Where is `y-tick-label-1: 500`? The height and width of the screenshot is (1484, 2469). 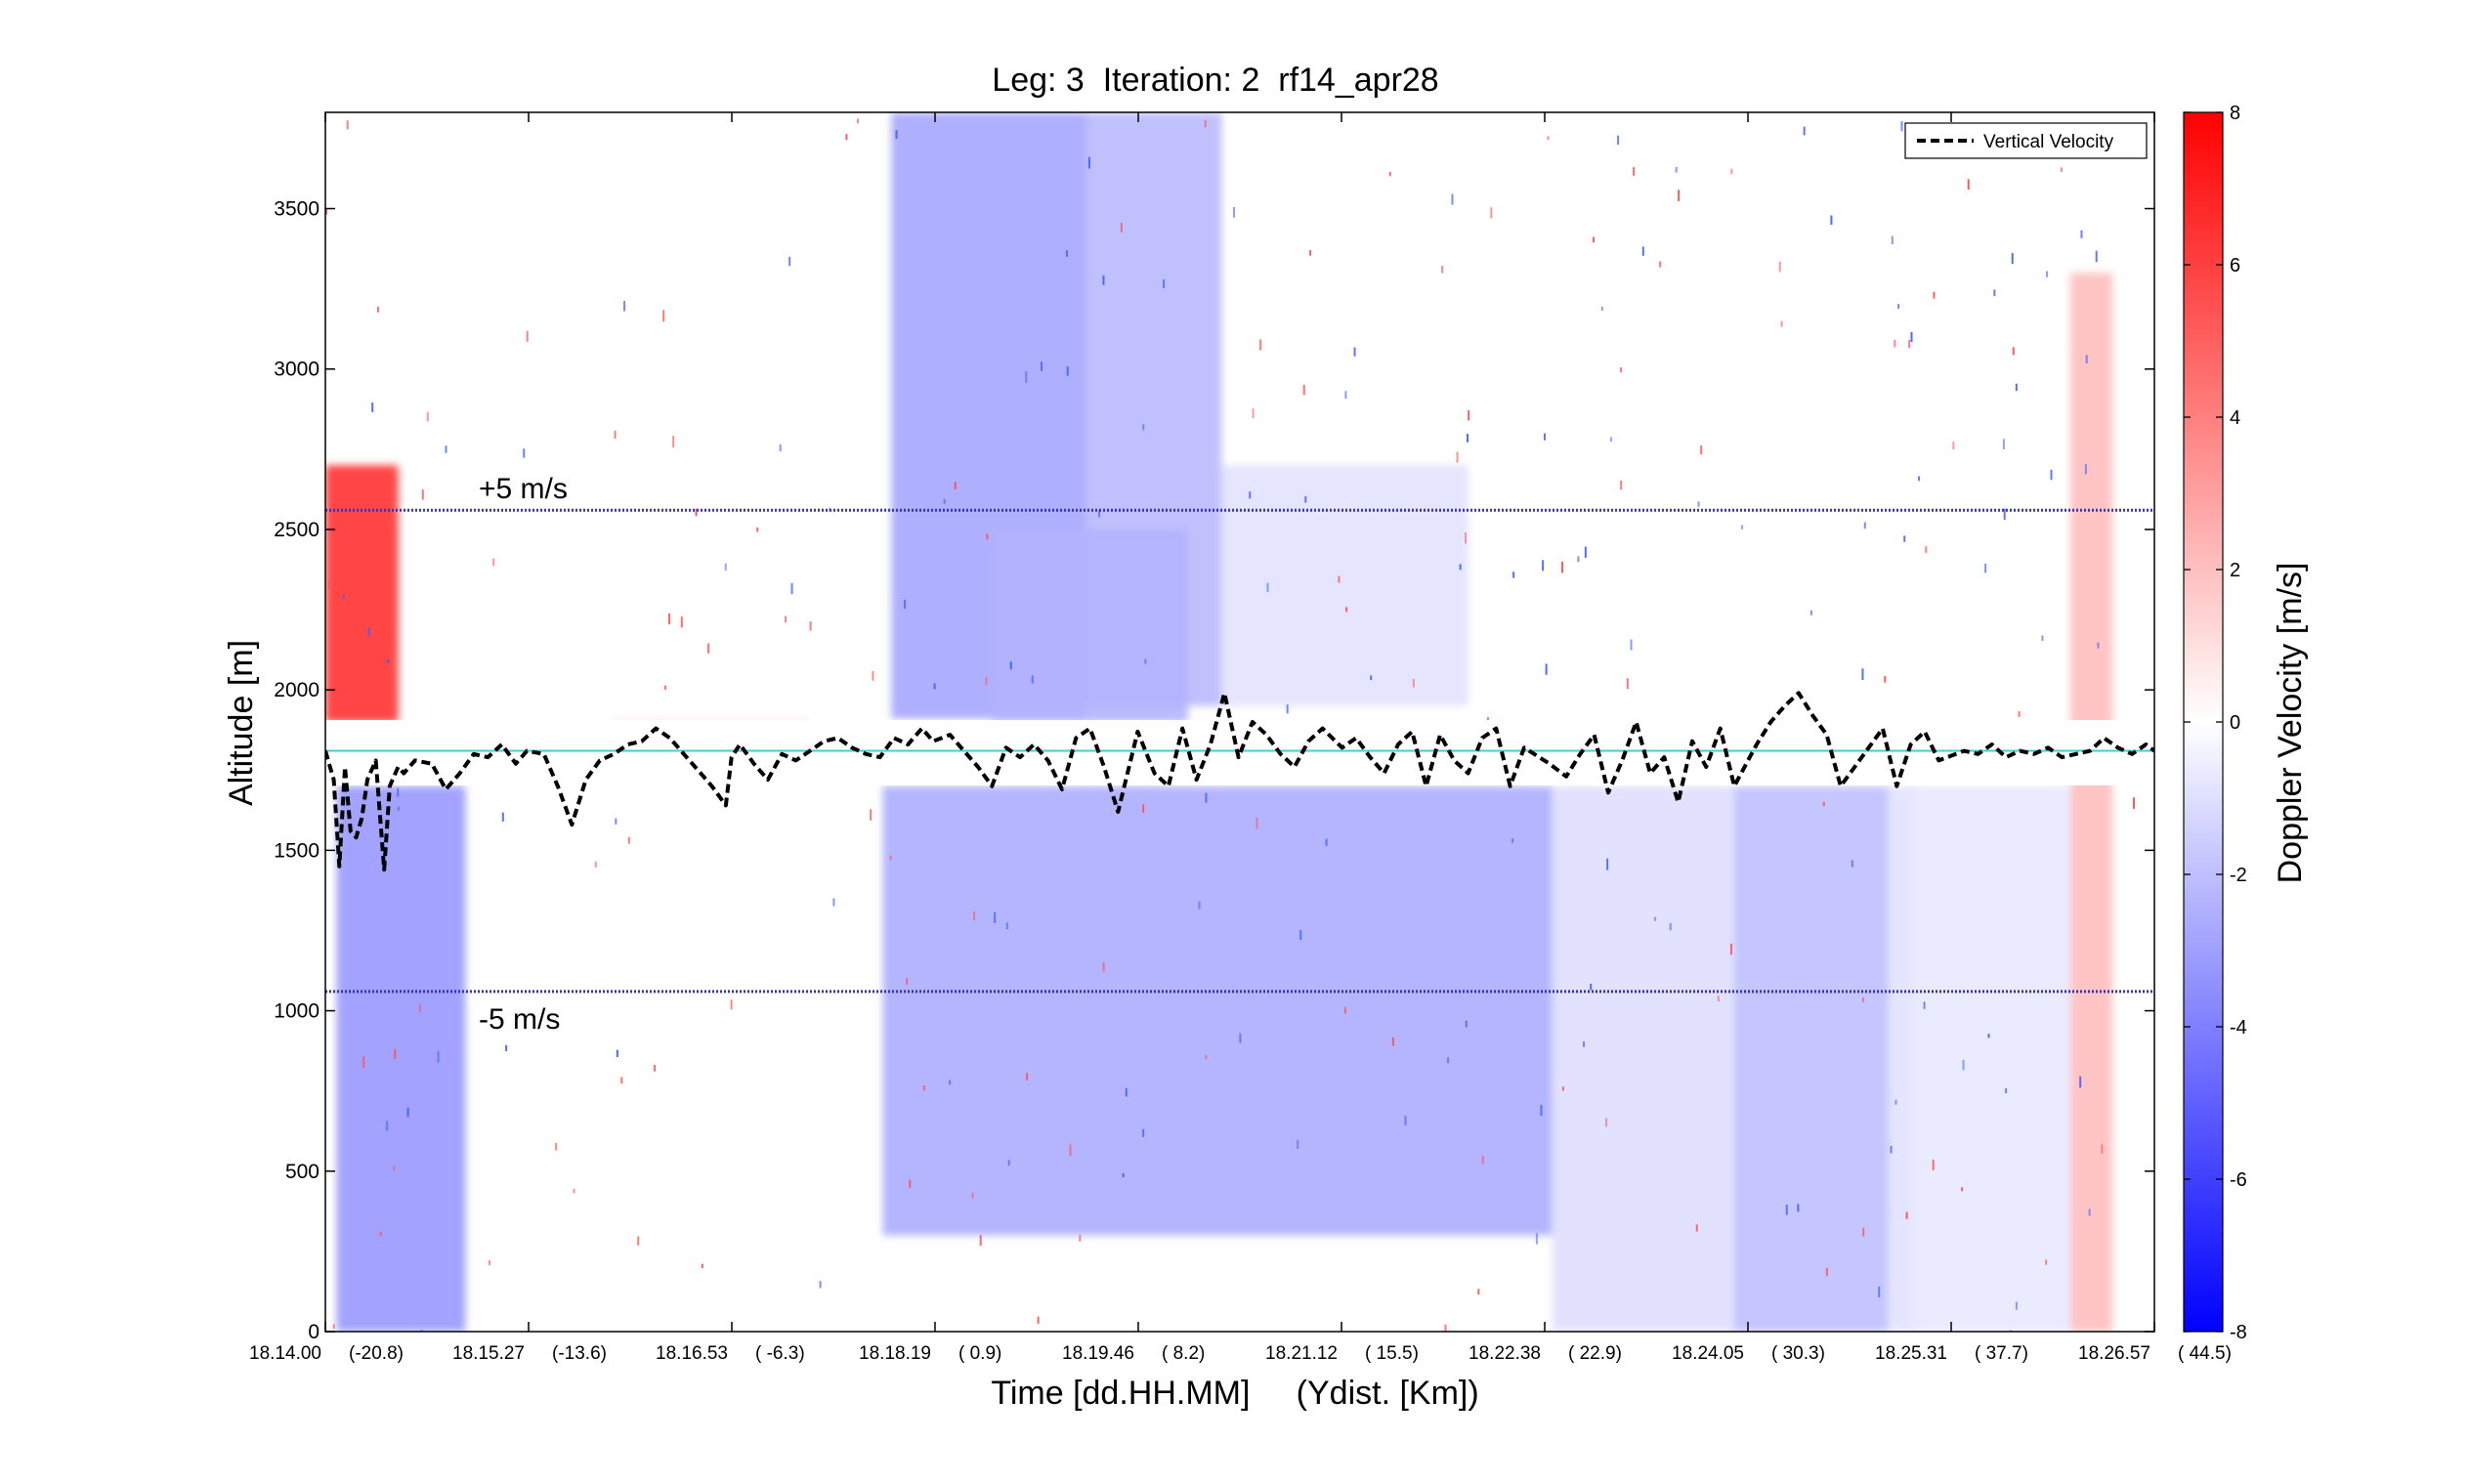 y-tick-label-1: 500 is located at coordinates (302, 1172).